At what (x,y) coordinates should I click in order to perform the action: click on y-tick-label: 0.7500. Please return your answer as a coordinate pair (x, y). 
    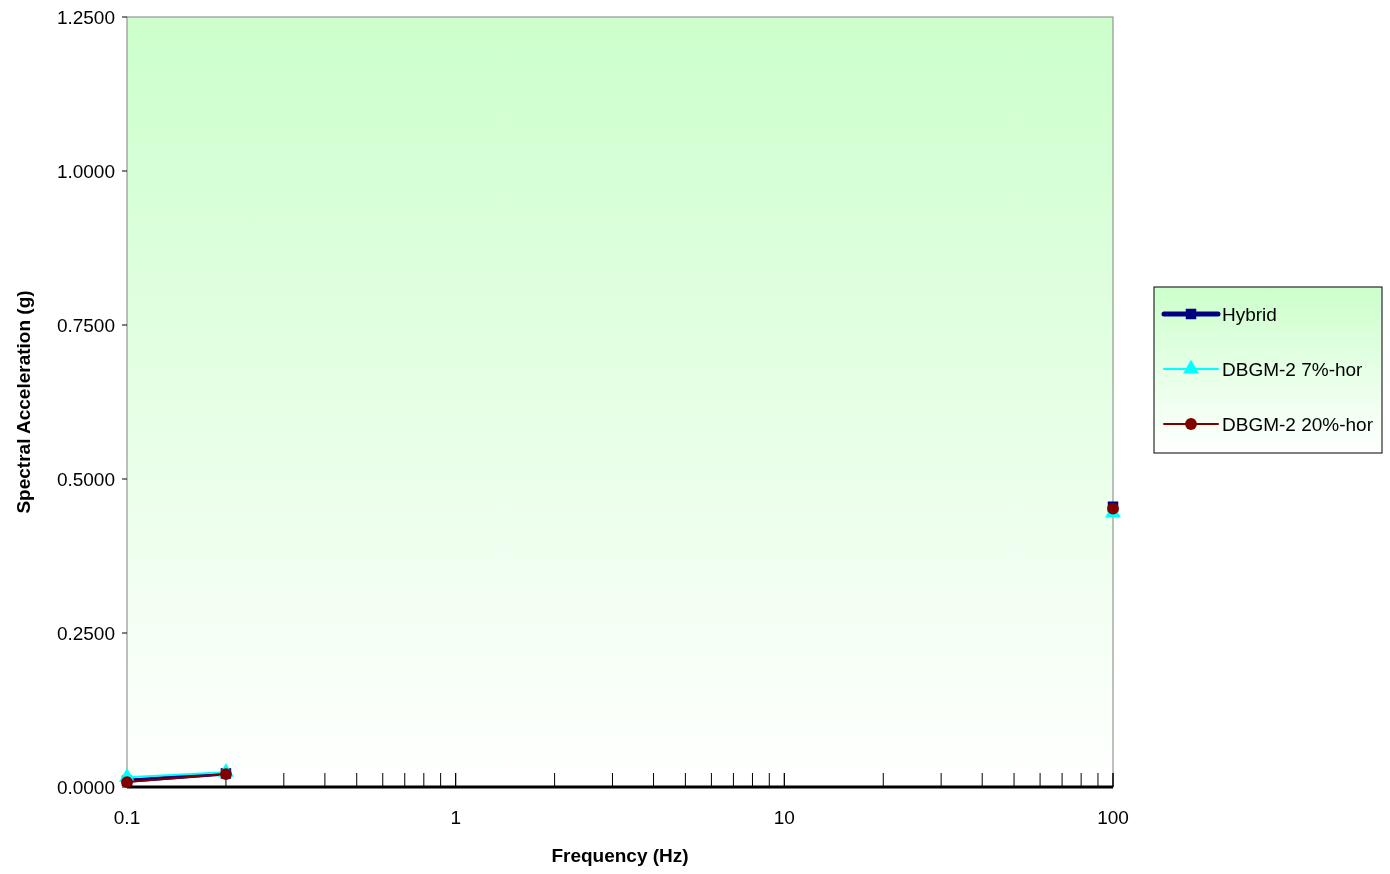
    Looking at the image, I should click on (85, 325).